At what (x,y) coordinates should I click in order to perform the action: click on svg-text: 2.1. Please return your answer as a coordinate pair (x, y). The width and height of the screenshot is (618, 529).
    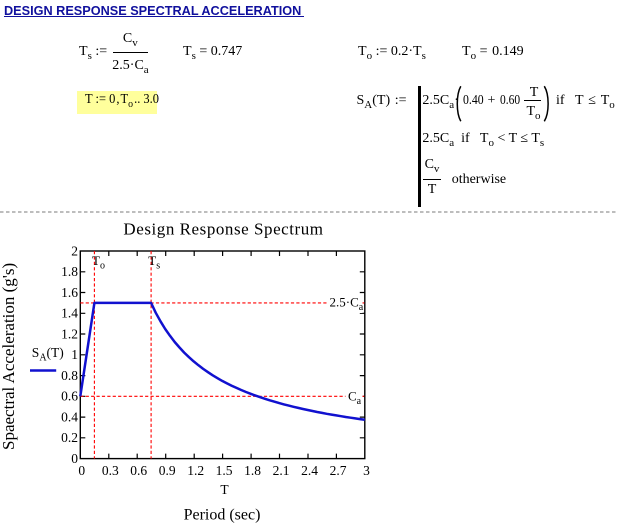
    Looking at the image, I should click on (281, 470).